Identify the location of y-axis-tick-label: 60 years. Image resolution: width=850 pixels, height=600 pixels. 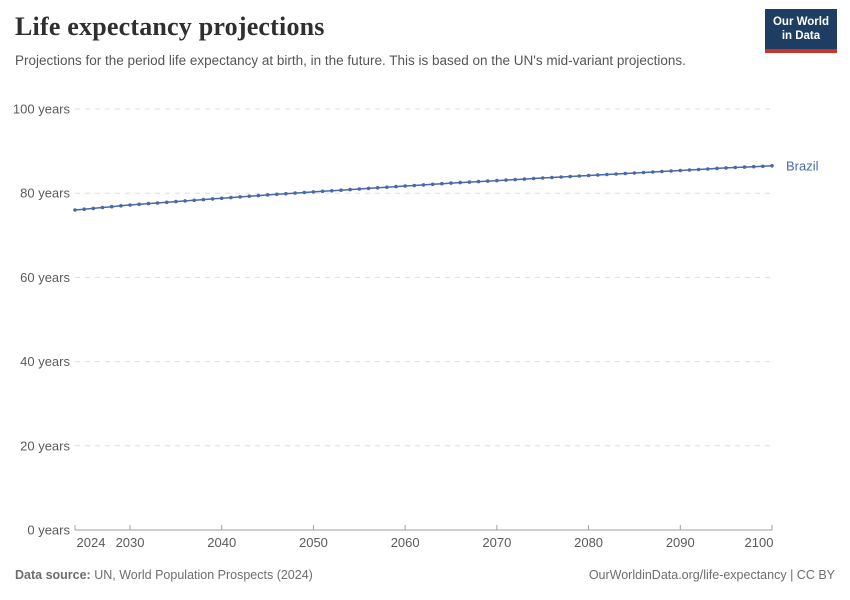
(45, 277).